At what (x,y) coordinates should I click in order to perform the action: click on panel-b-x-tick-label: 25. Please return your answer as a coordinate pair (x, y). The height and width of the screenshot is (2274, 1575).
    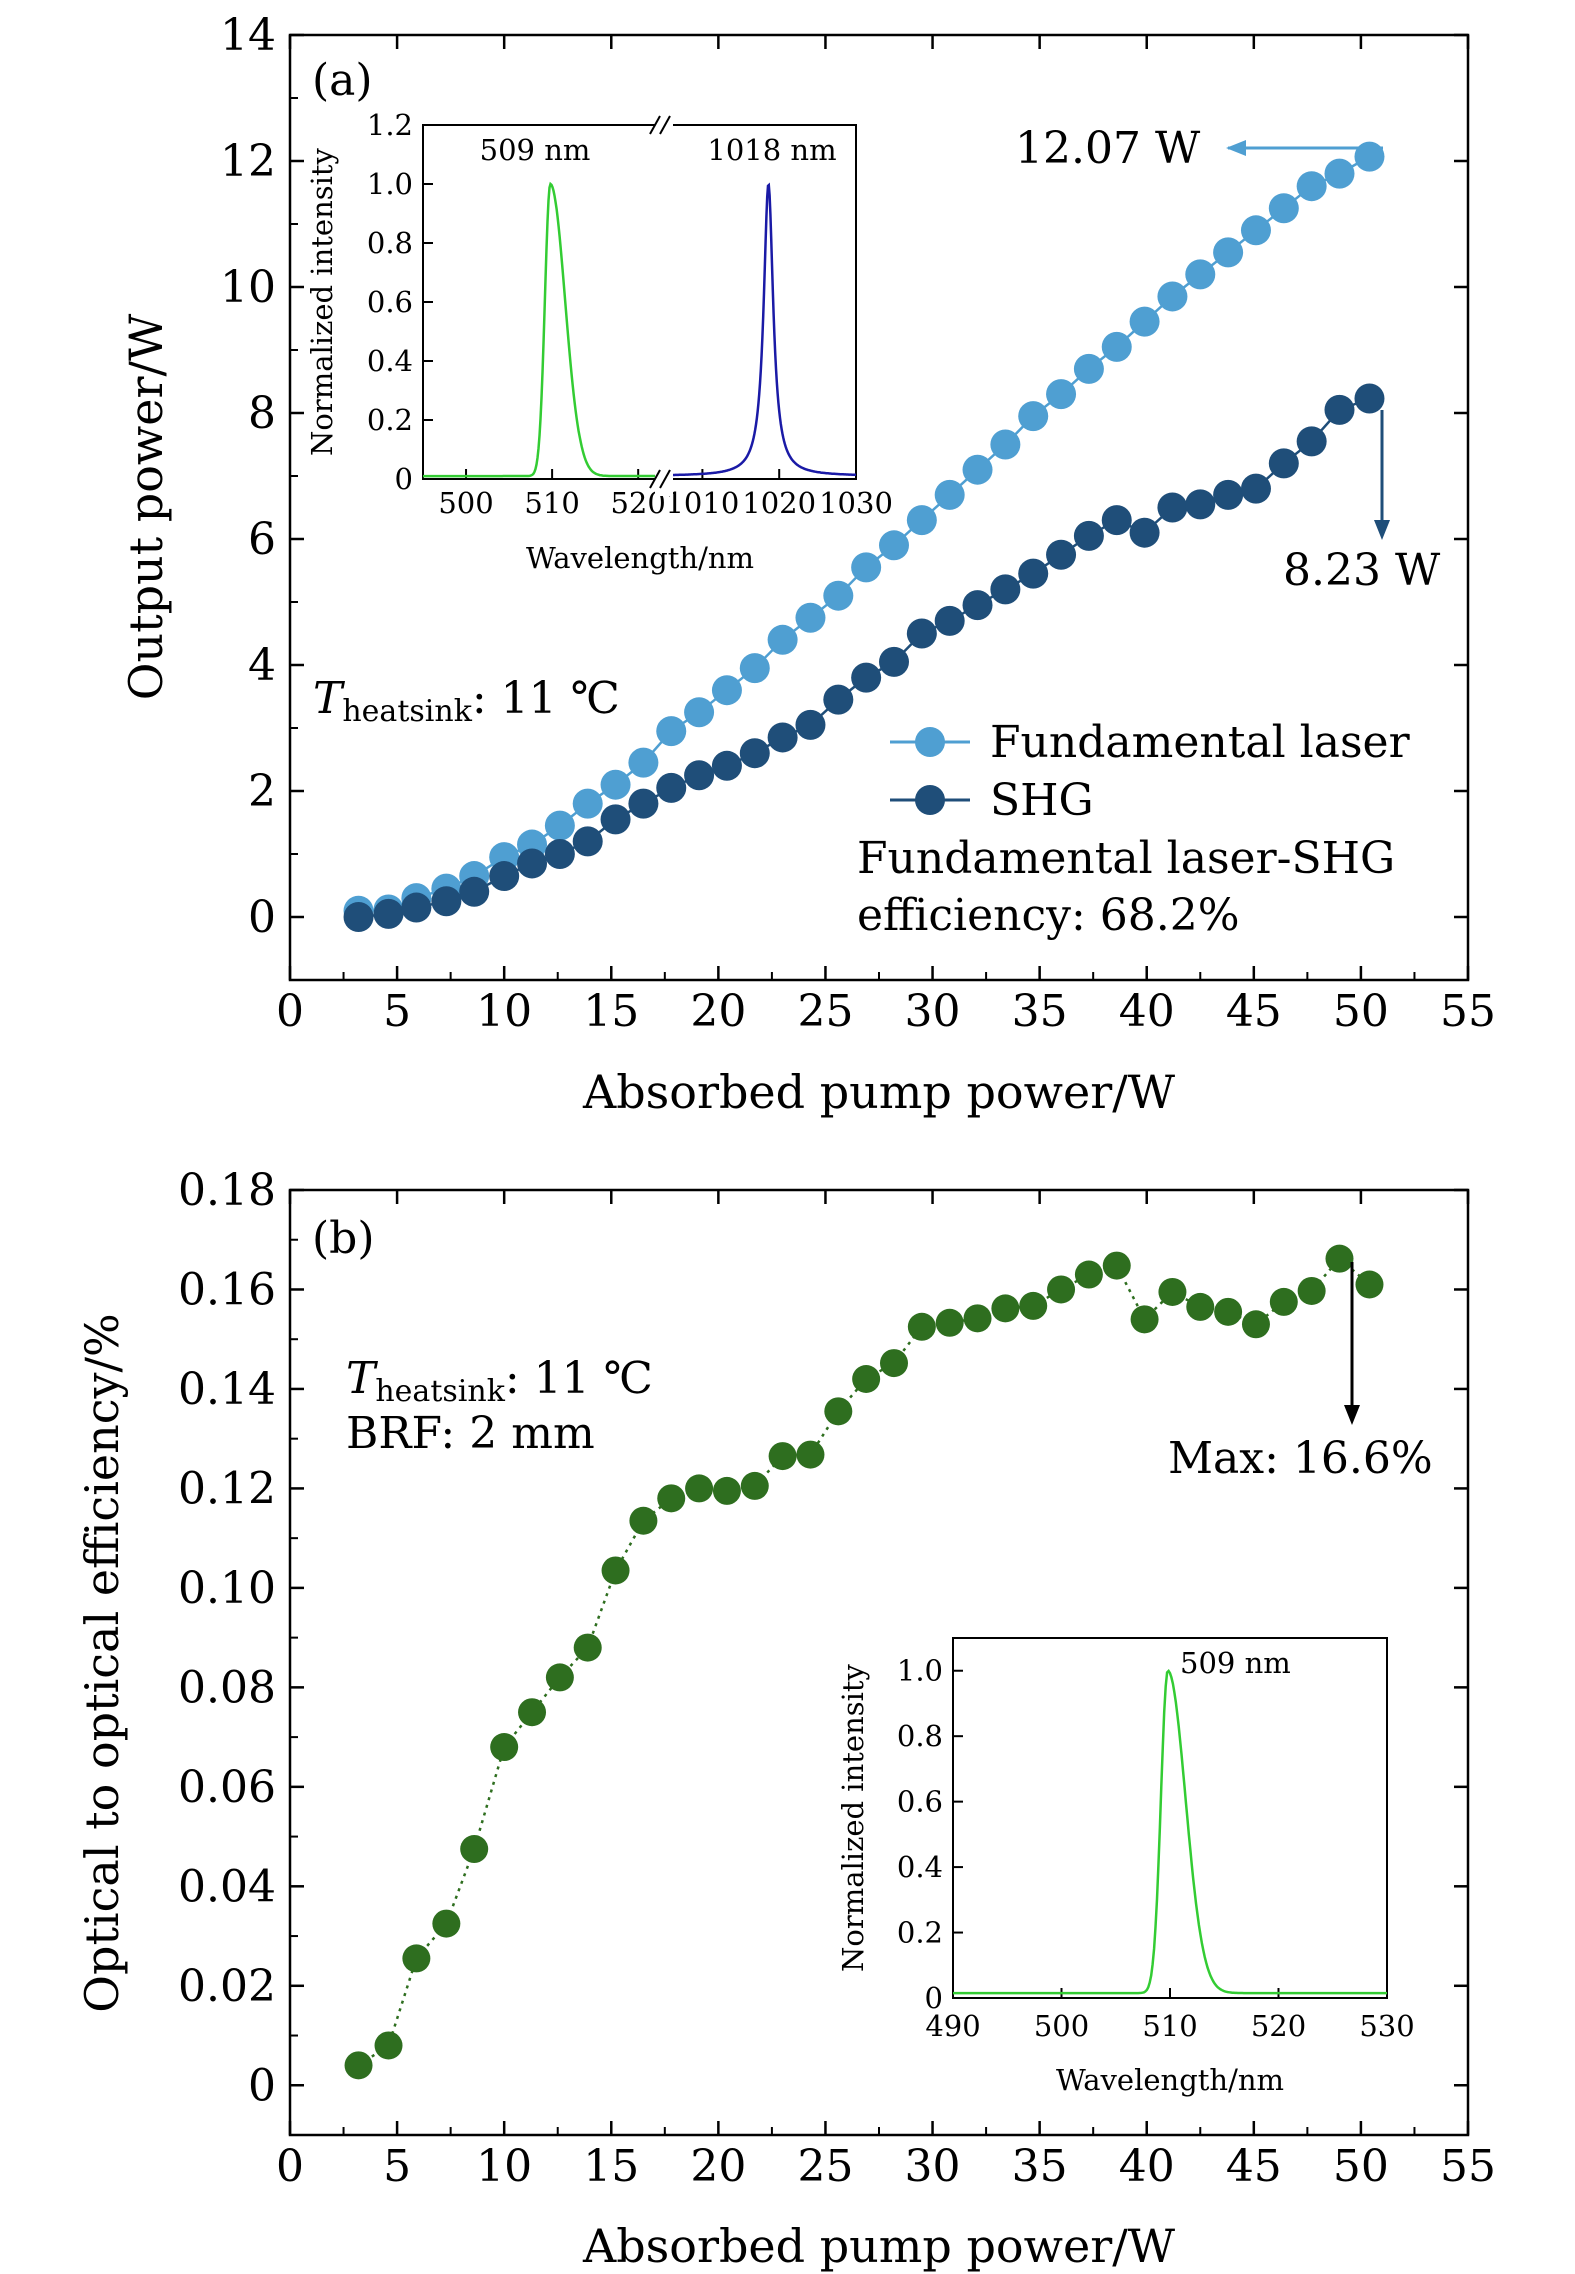
    Looking at the image, I should click on (825, 2166).